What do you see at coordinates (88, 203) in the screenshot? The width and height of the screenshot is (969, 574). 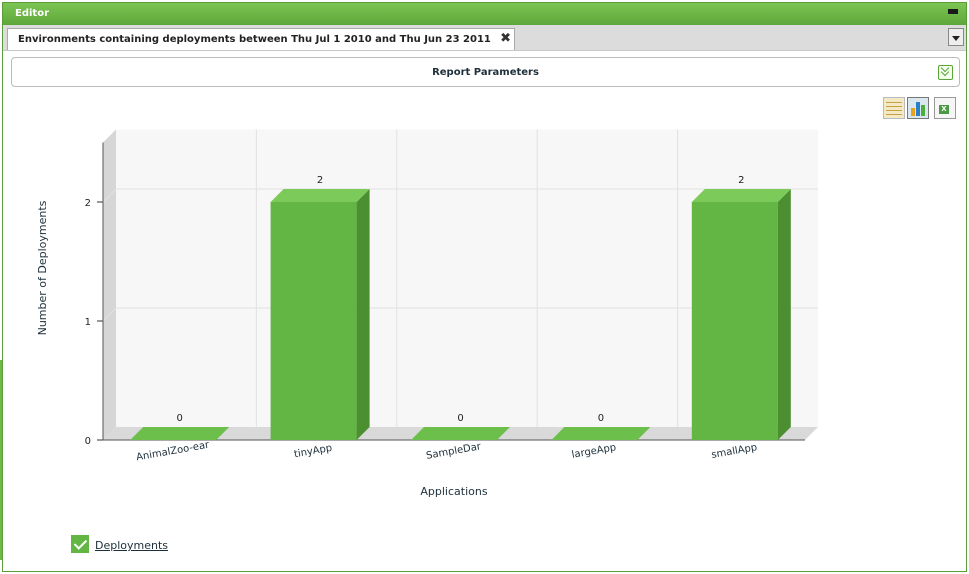 I see `y-tick-label: 2` at bounding box center [88, 203].